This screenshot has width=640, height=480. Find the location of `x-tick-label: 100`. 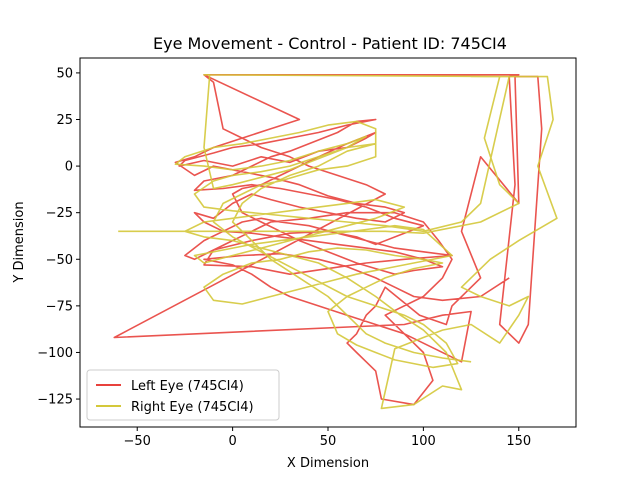

x-tick-label: 100 is located at coordinates (423, 441).